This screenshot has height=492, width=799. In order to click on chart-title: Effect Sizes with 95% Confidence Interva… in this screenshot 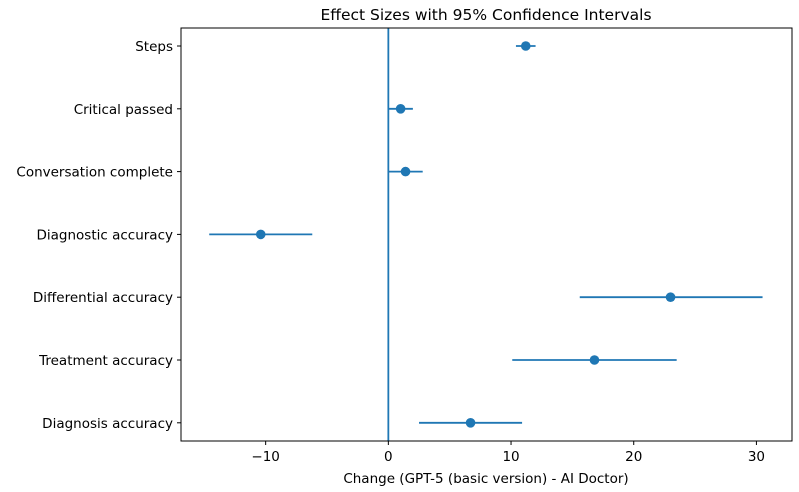, I will do `click(485, 15)`.